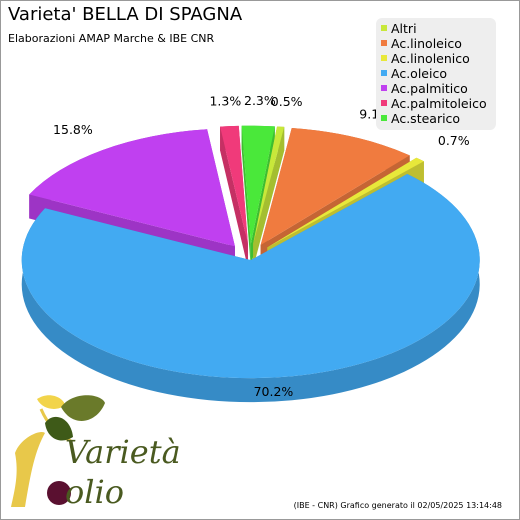  I want to click on logo-varieta-text: Varietà, so click(123, 452).